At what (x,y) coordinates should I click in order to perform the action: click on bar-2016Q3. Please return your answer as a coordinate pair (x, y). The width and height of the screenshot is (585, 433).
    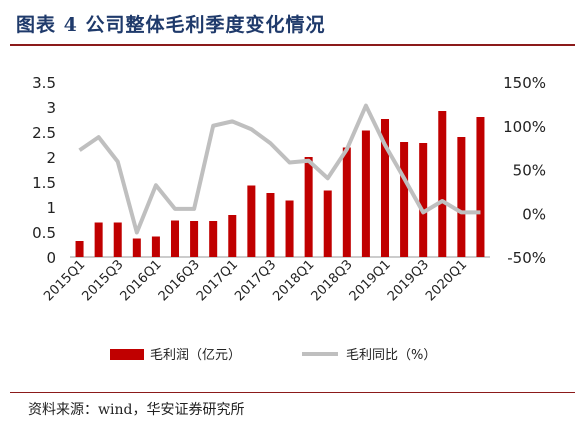
    Looking at the image, I should click on (194, 239).